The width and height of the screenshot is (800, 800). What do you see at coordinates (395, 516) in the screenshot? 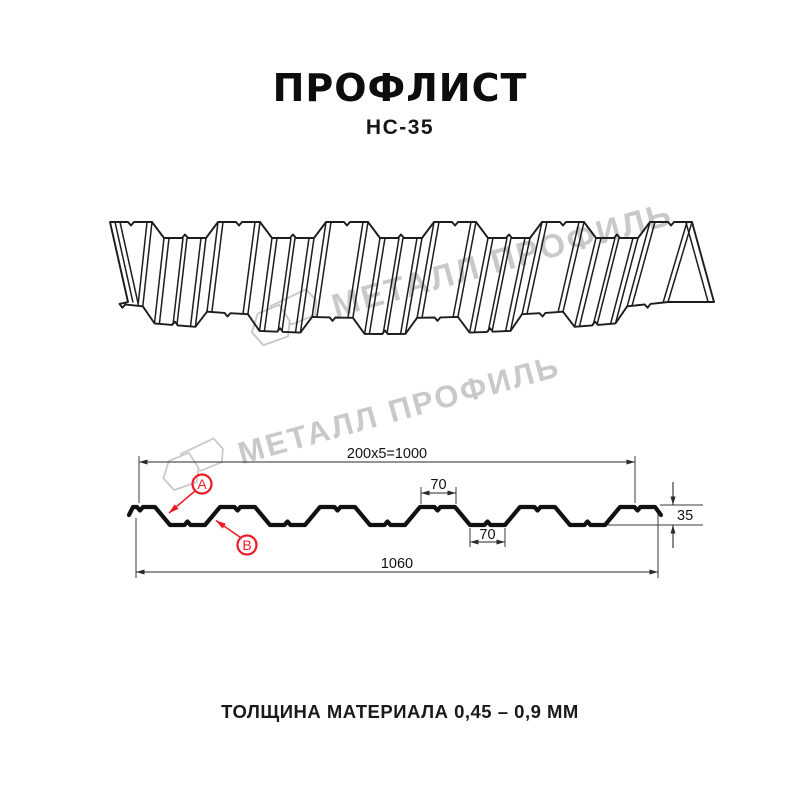
I see `profile-outline` at bounding box center [395, 516].